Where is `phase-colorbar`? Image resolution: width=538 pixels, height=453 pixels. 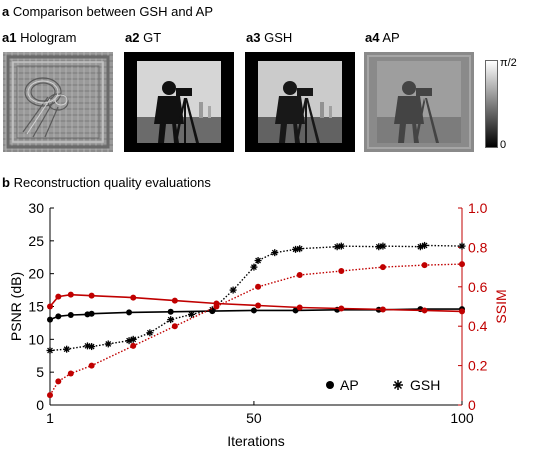 phase-colorbar is located at coordinates (491, 104).